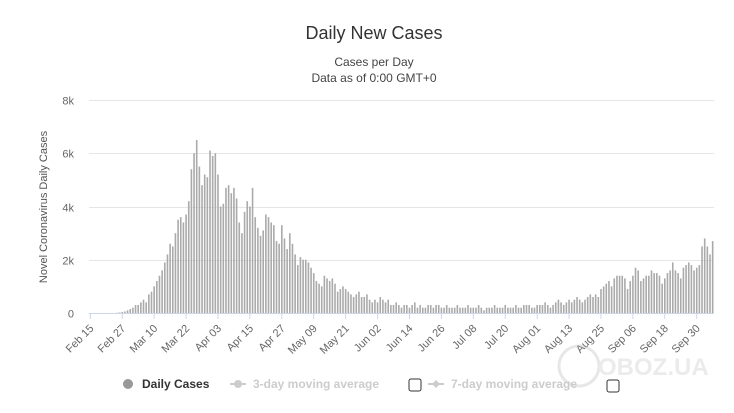  What do you see at coordinates (415, 385) in the screenshot?
I see `checkbox-3-day-average` at bounding box center [415, 385].